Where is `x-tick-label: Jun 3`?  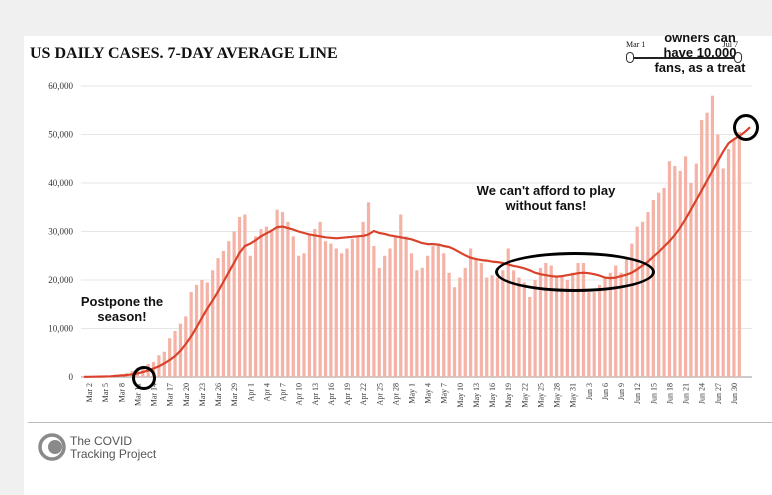
x-tick-label: Jun 3 is located at coordinates (589, 391).